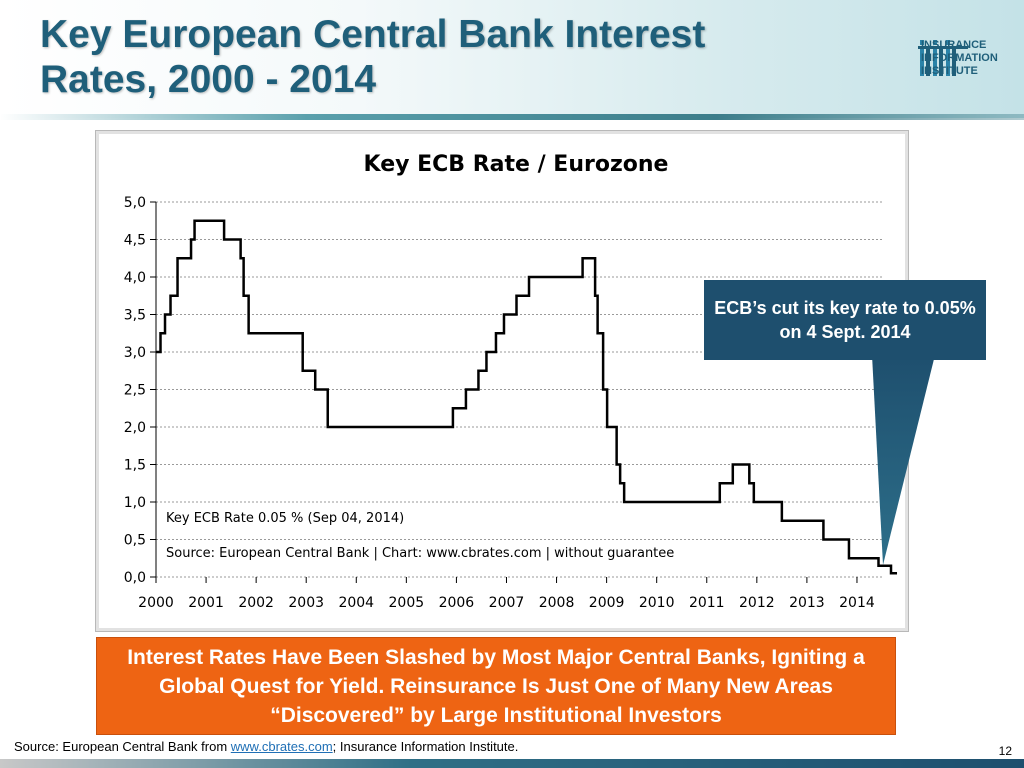  I want to click on y-tick-label: 5,0, so click(135, 203).